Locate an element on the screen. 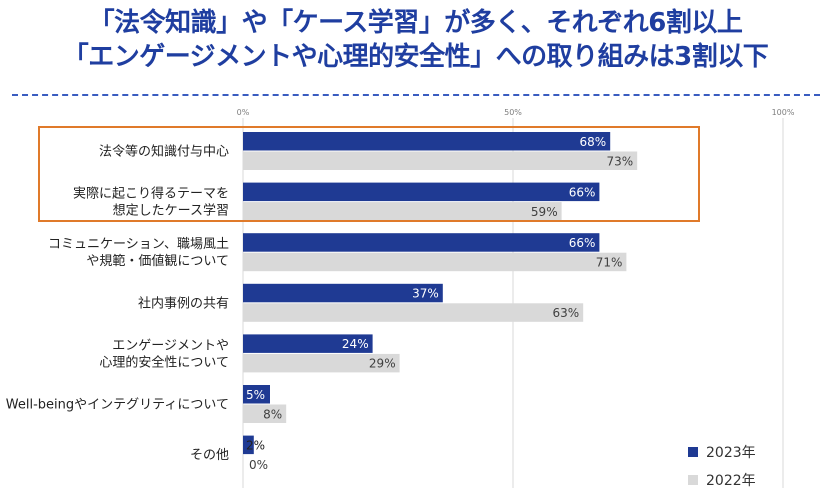 The height and width of the screenshot is (499, 831). x-tick-label: 100% is located at coordinates (783, 112).